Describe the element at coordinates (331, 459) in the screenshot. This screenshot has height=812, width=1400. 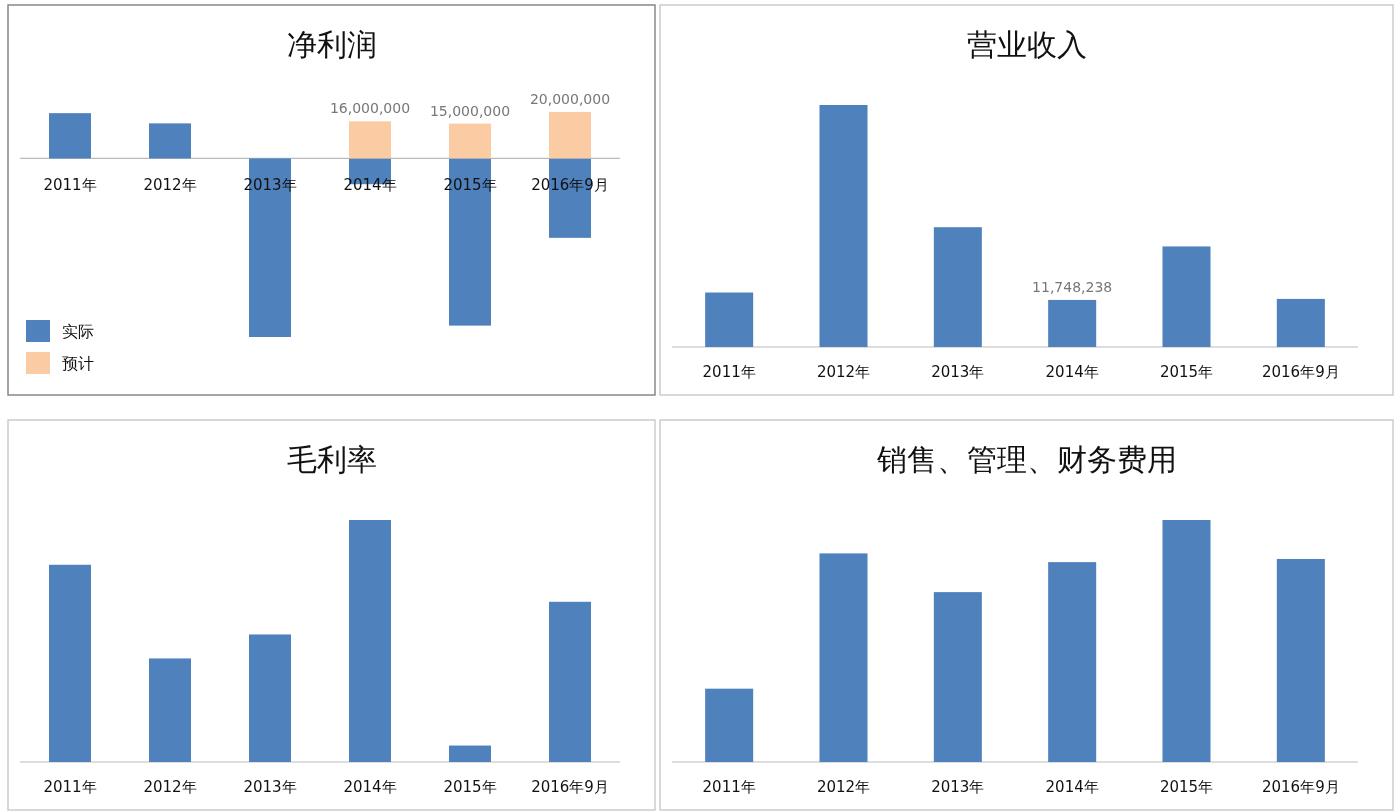
I see `chart-title: 毛利率` at that location.